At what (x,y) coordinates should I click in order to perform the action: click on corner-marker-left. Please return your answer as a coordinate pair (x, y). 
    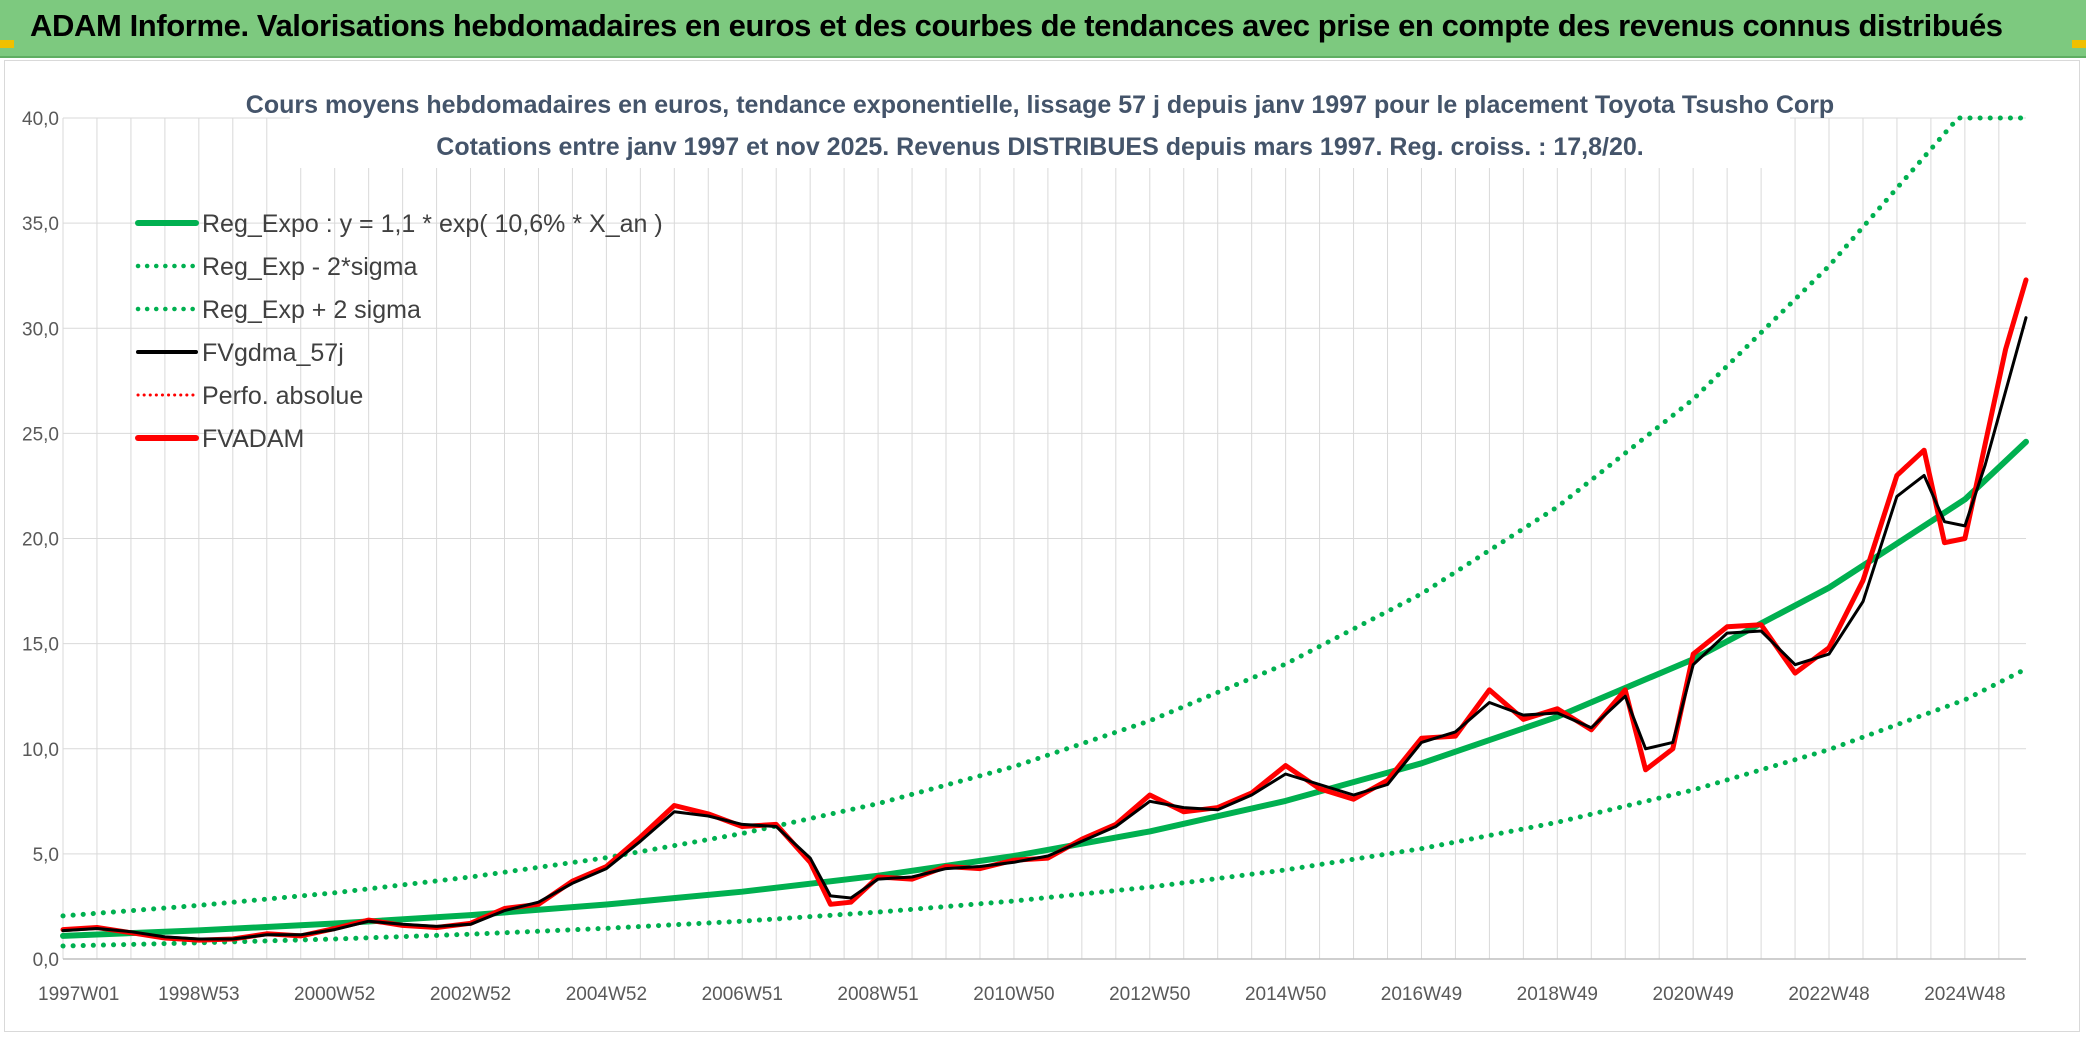
    Looking at the image, I should click on (7, 44).